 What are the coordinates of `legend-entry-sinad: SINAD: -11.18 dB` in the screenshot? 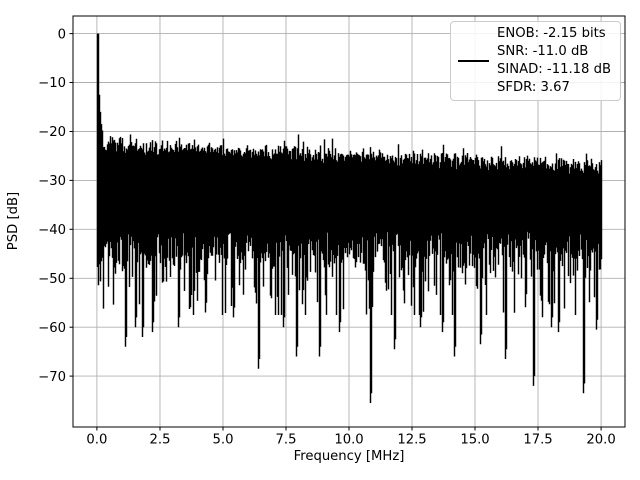 It's located at (554, 69).